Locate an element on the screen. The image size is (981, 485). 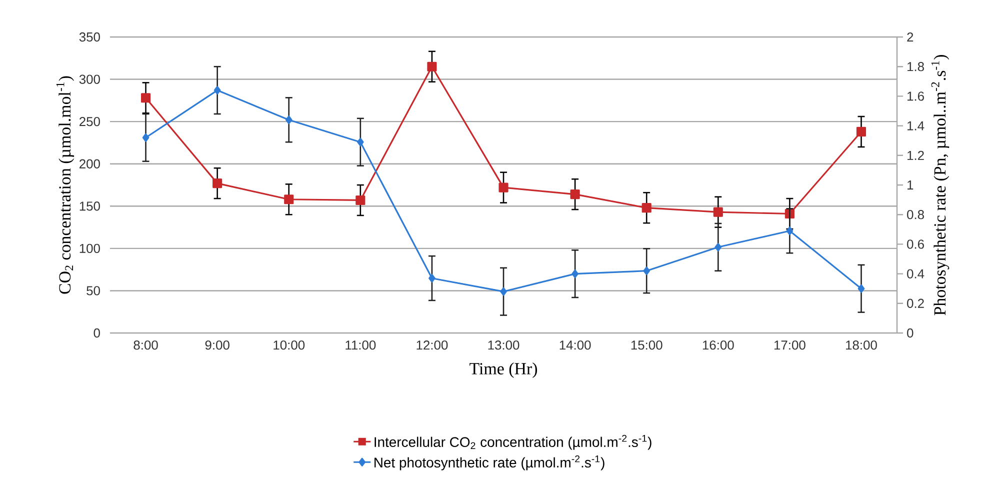
y2-tick-label: 0.6 is located at coordinates (915, 244).